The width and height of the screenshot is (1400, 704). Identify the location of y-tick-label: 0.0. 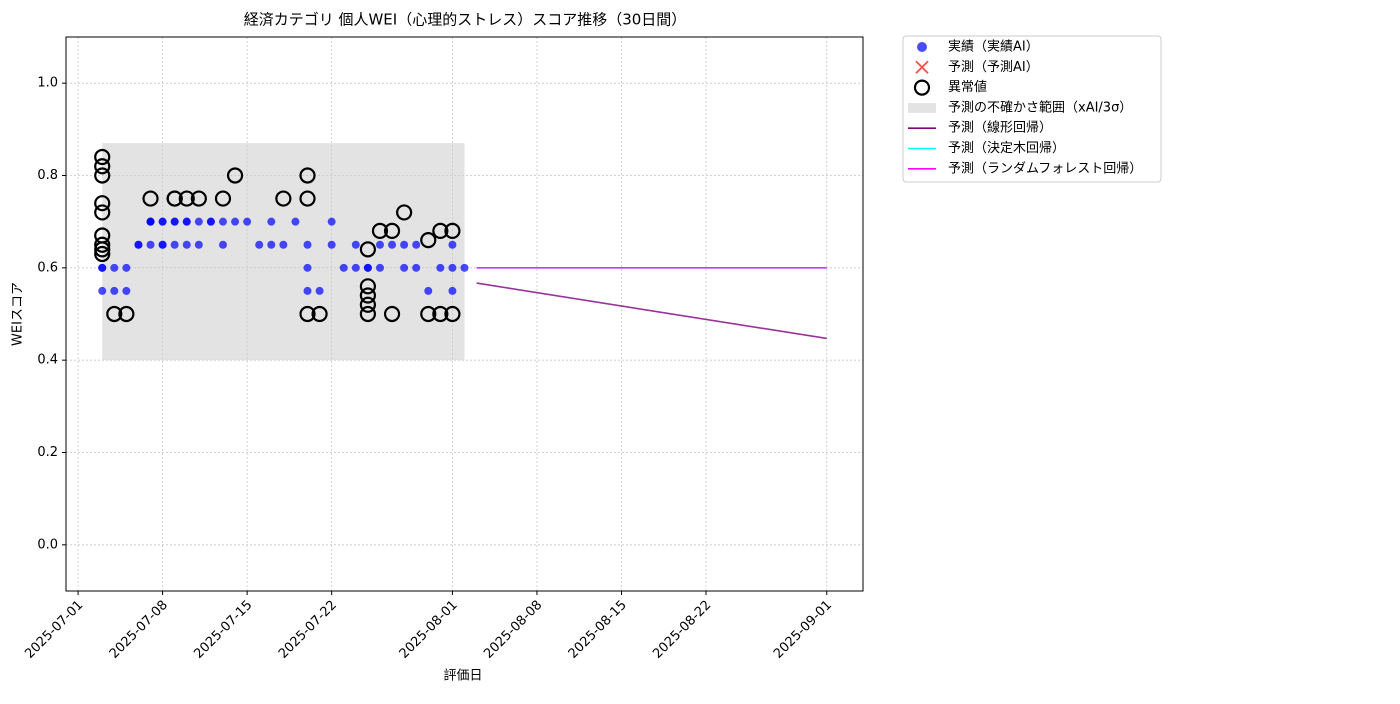
(47, 544).